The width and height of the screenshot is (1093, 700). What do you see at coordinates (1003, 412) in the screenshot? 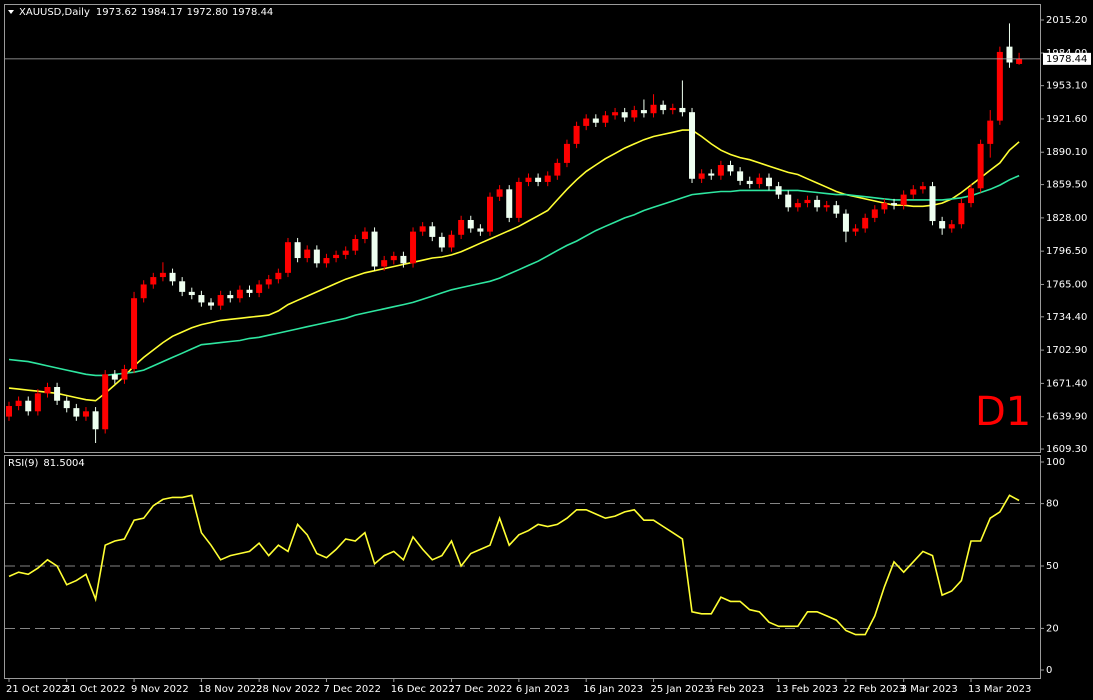
I see `timeframe-label: D1` at bounding box center [1003, 412].